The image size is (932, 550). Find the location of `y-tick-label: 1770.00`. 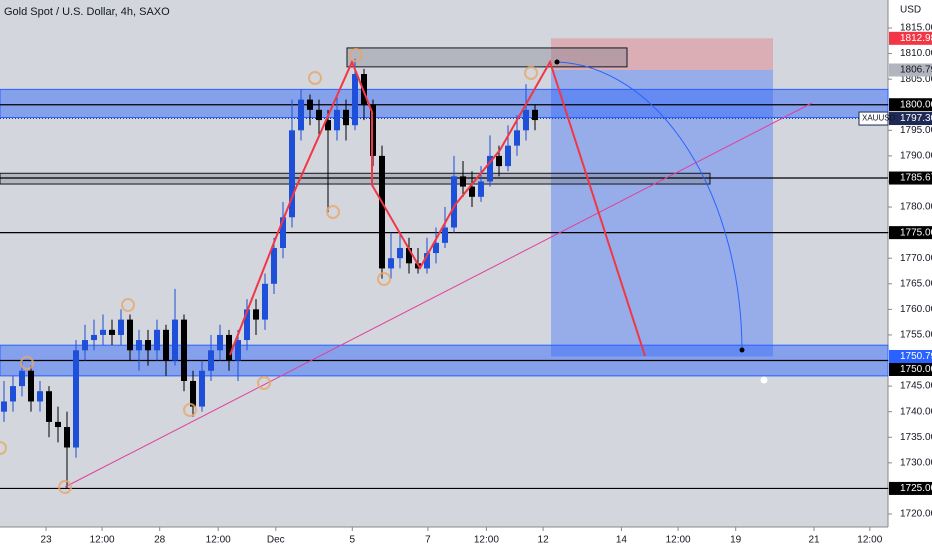

y-tick-label: 1770.00 is located at coordinates (916, 258).